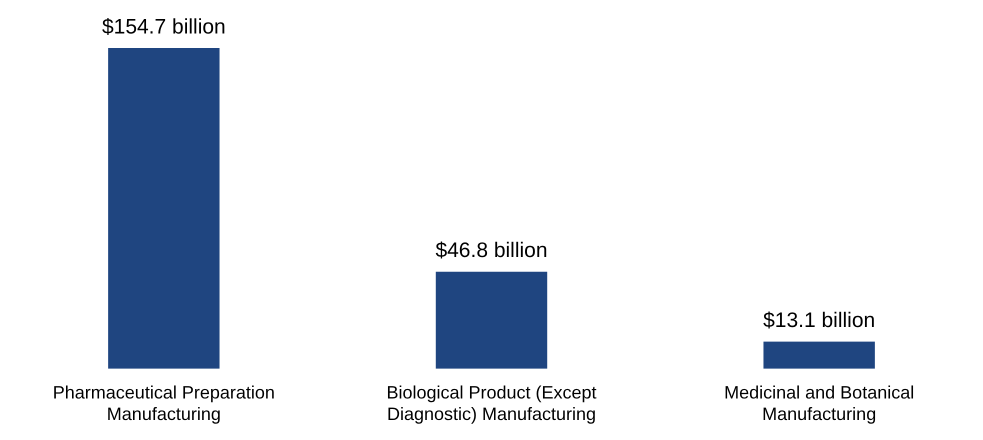  I want to click on data-label: $46.8 billion, so click(491, 250).